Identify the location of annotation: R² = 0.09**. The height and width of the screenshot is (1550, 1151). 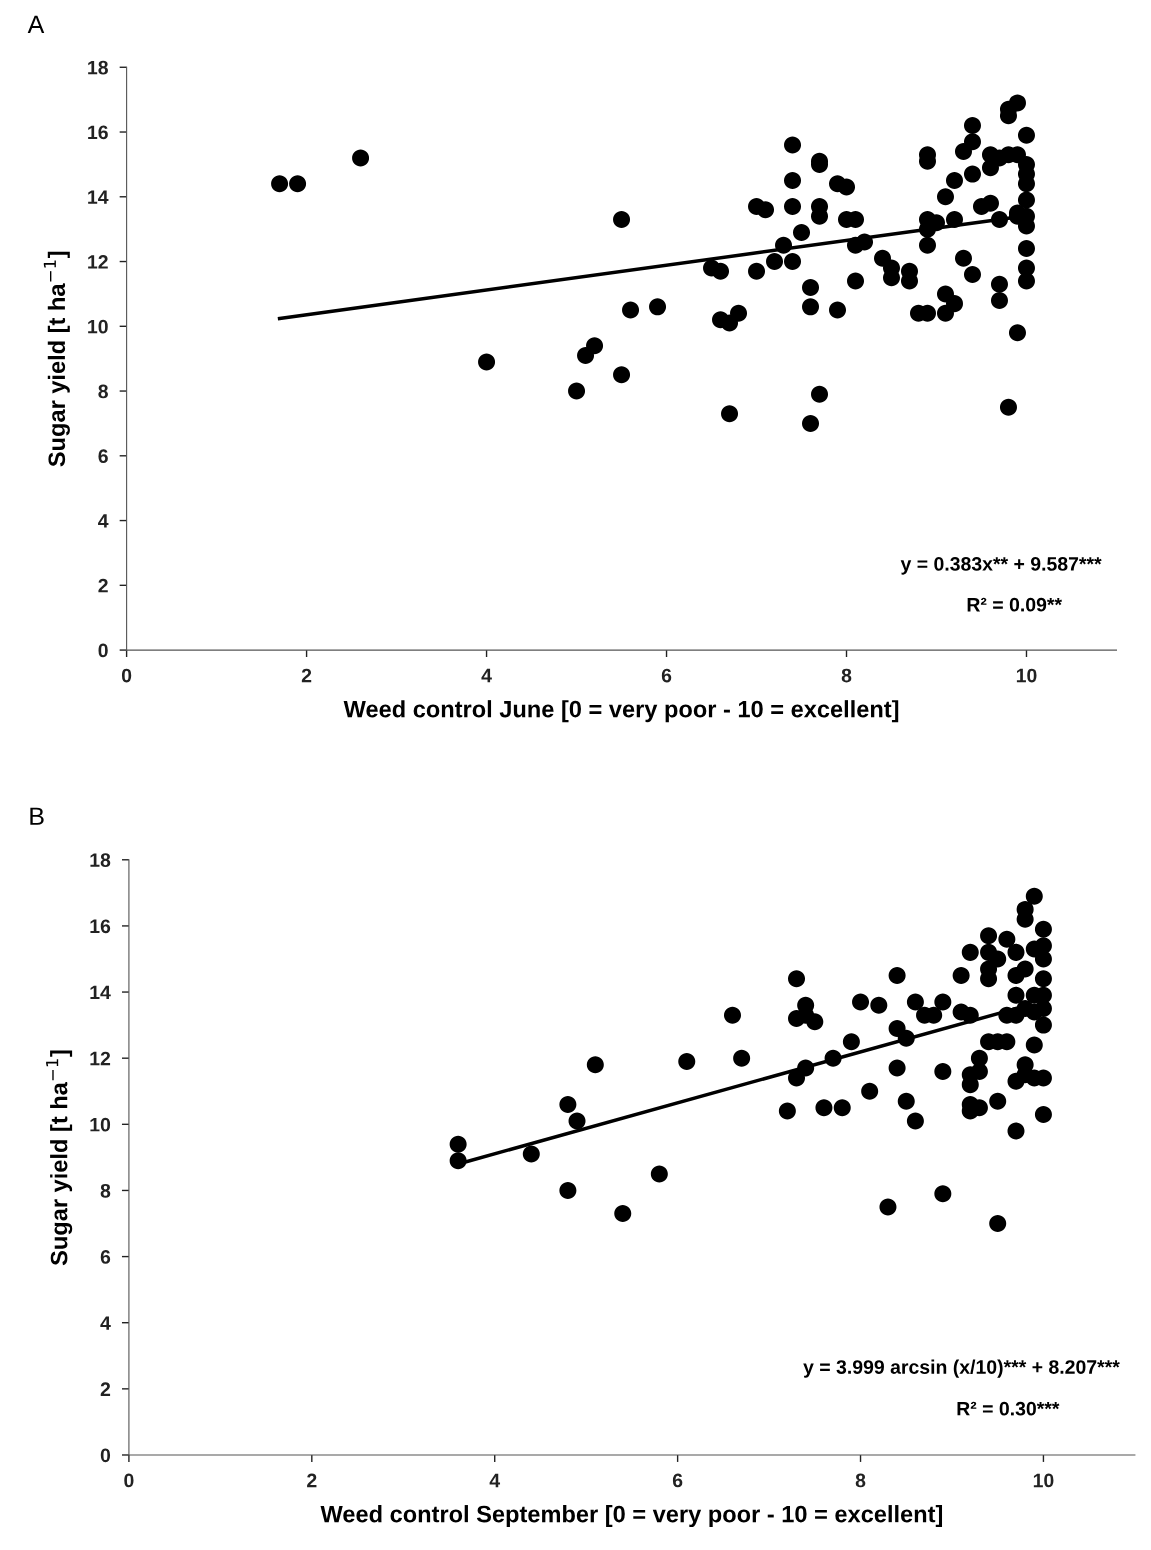
(1015, 604).